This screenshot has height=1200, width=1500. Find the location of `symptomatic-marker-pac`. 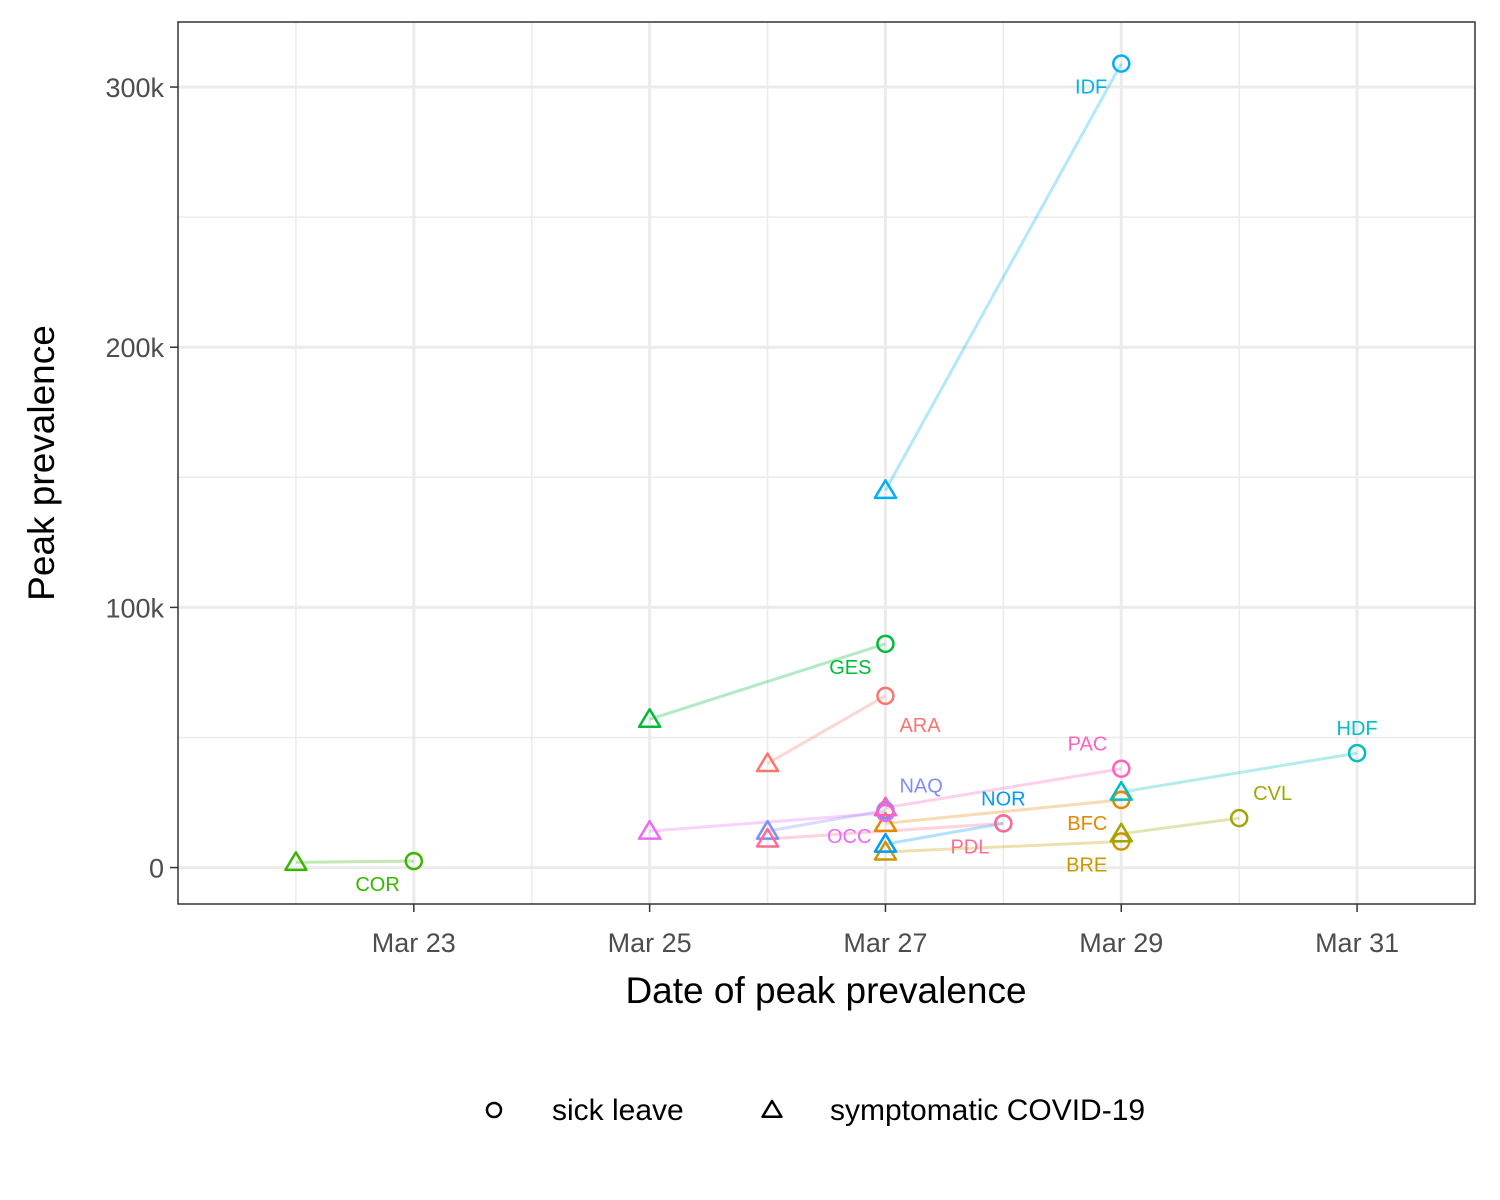

symptomatic-marker-pac is located at coordinates (885, 806).